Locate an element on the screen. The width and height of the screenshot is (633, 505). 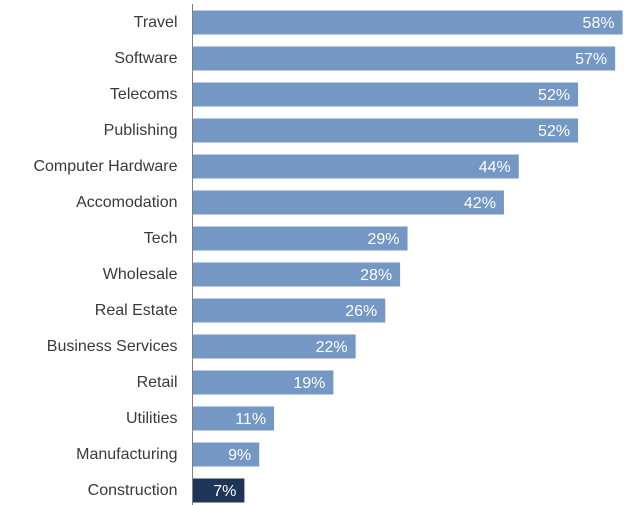
category-label: Tech is located at coordinates (161, 238).